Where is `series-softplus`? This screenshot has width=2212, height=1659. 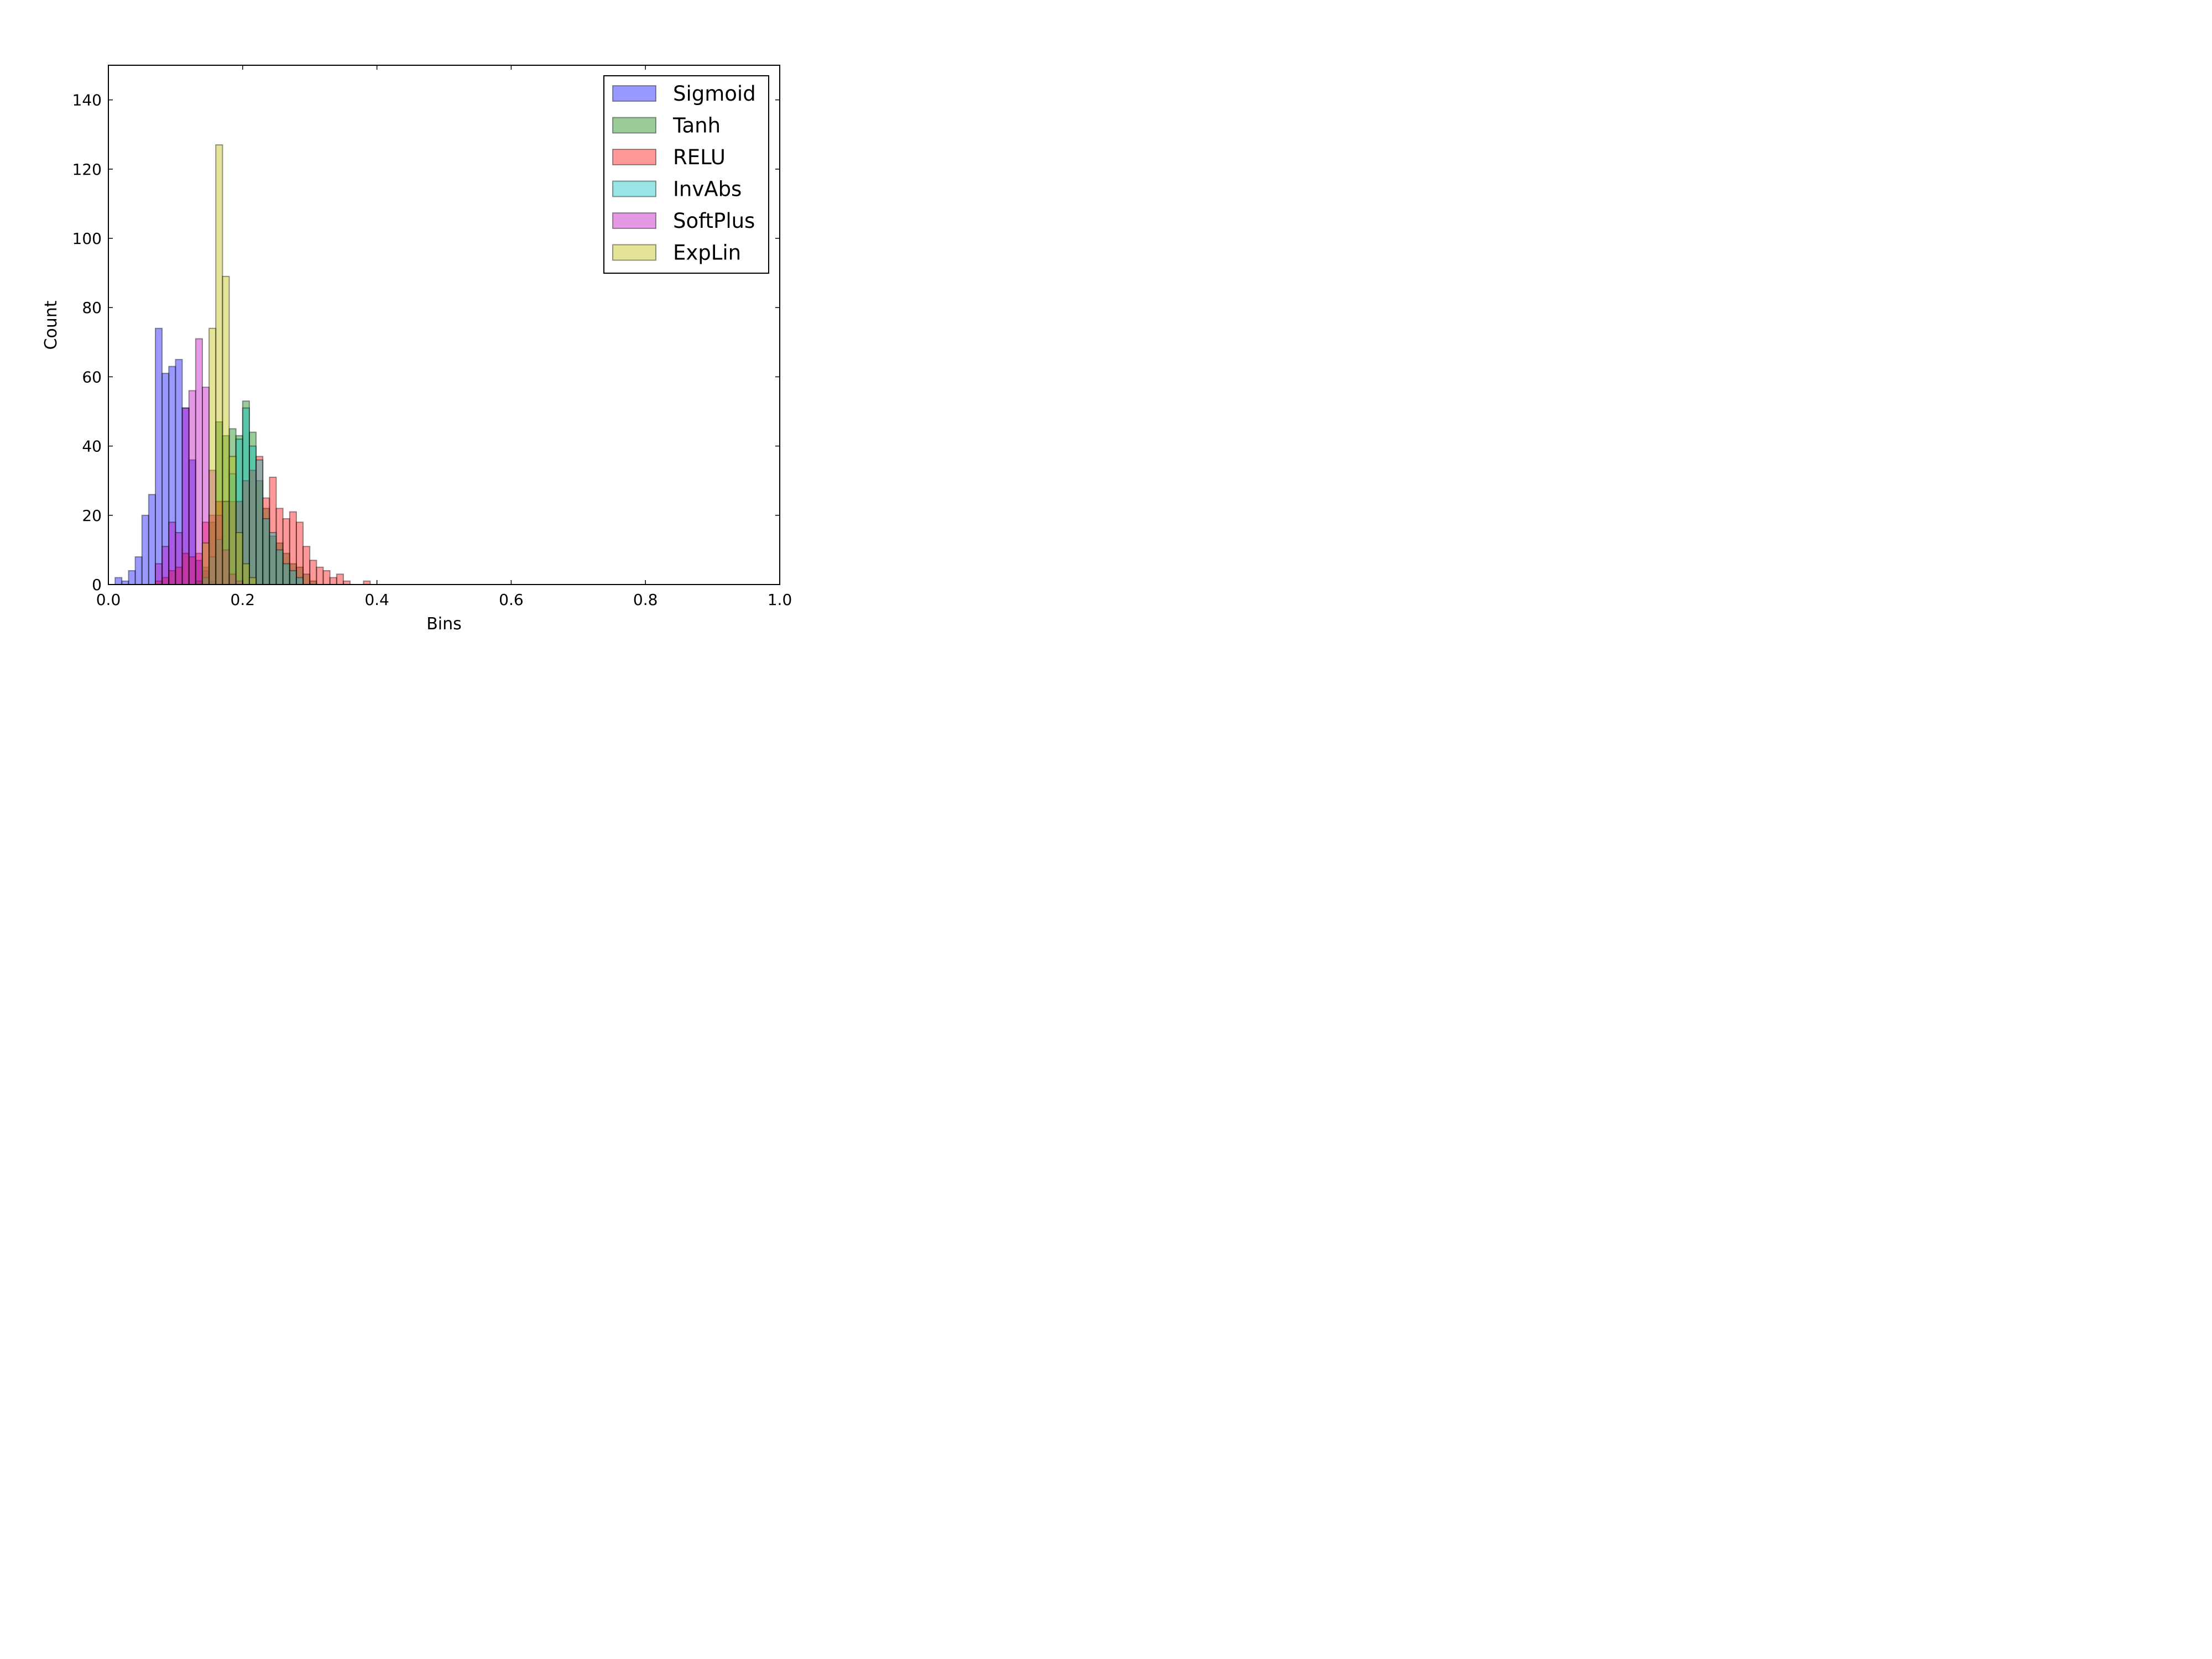 series-softplus is located at coordinates (199, 462).